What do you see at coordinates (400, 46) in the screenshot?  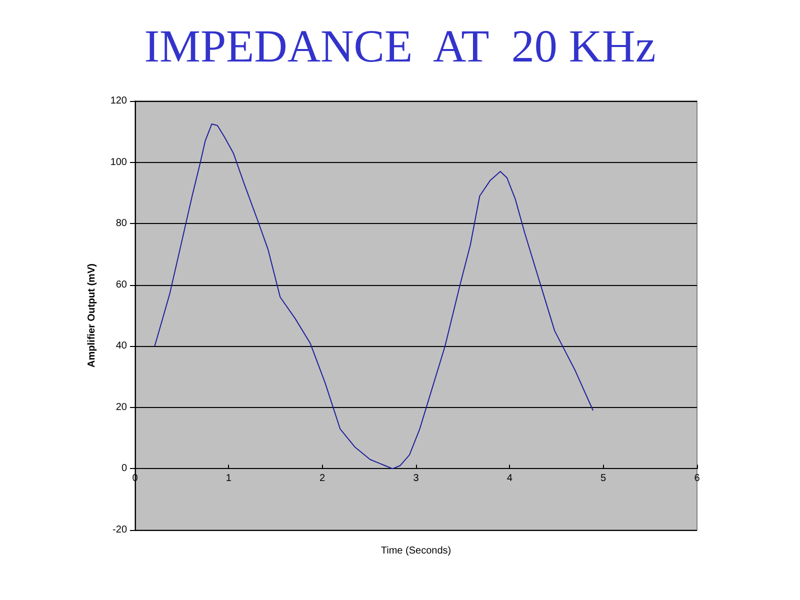 I see `chart-title: IMPEDANCE AT 20 KHz` at bounding box center [400, 46].